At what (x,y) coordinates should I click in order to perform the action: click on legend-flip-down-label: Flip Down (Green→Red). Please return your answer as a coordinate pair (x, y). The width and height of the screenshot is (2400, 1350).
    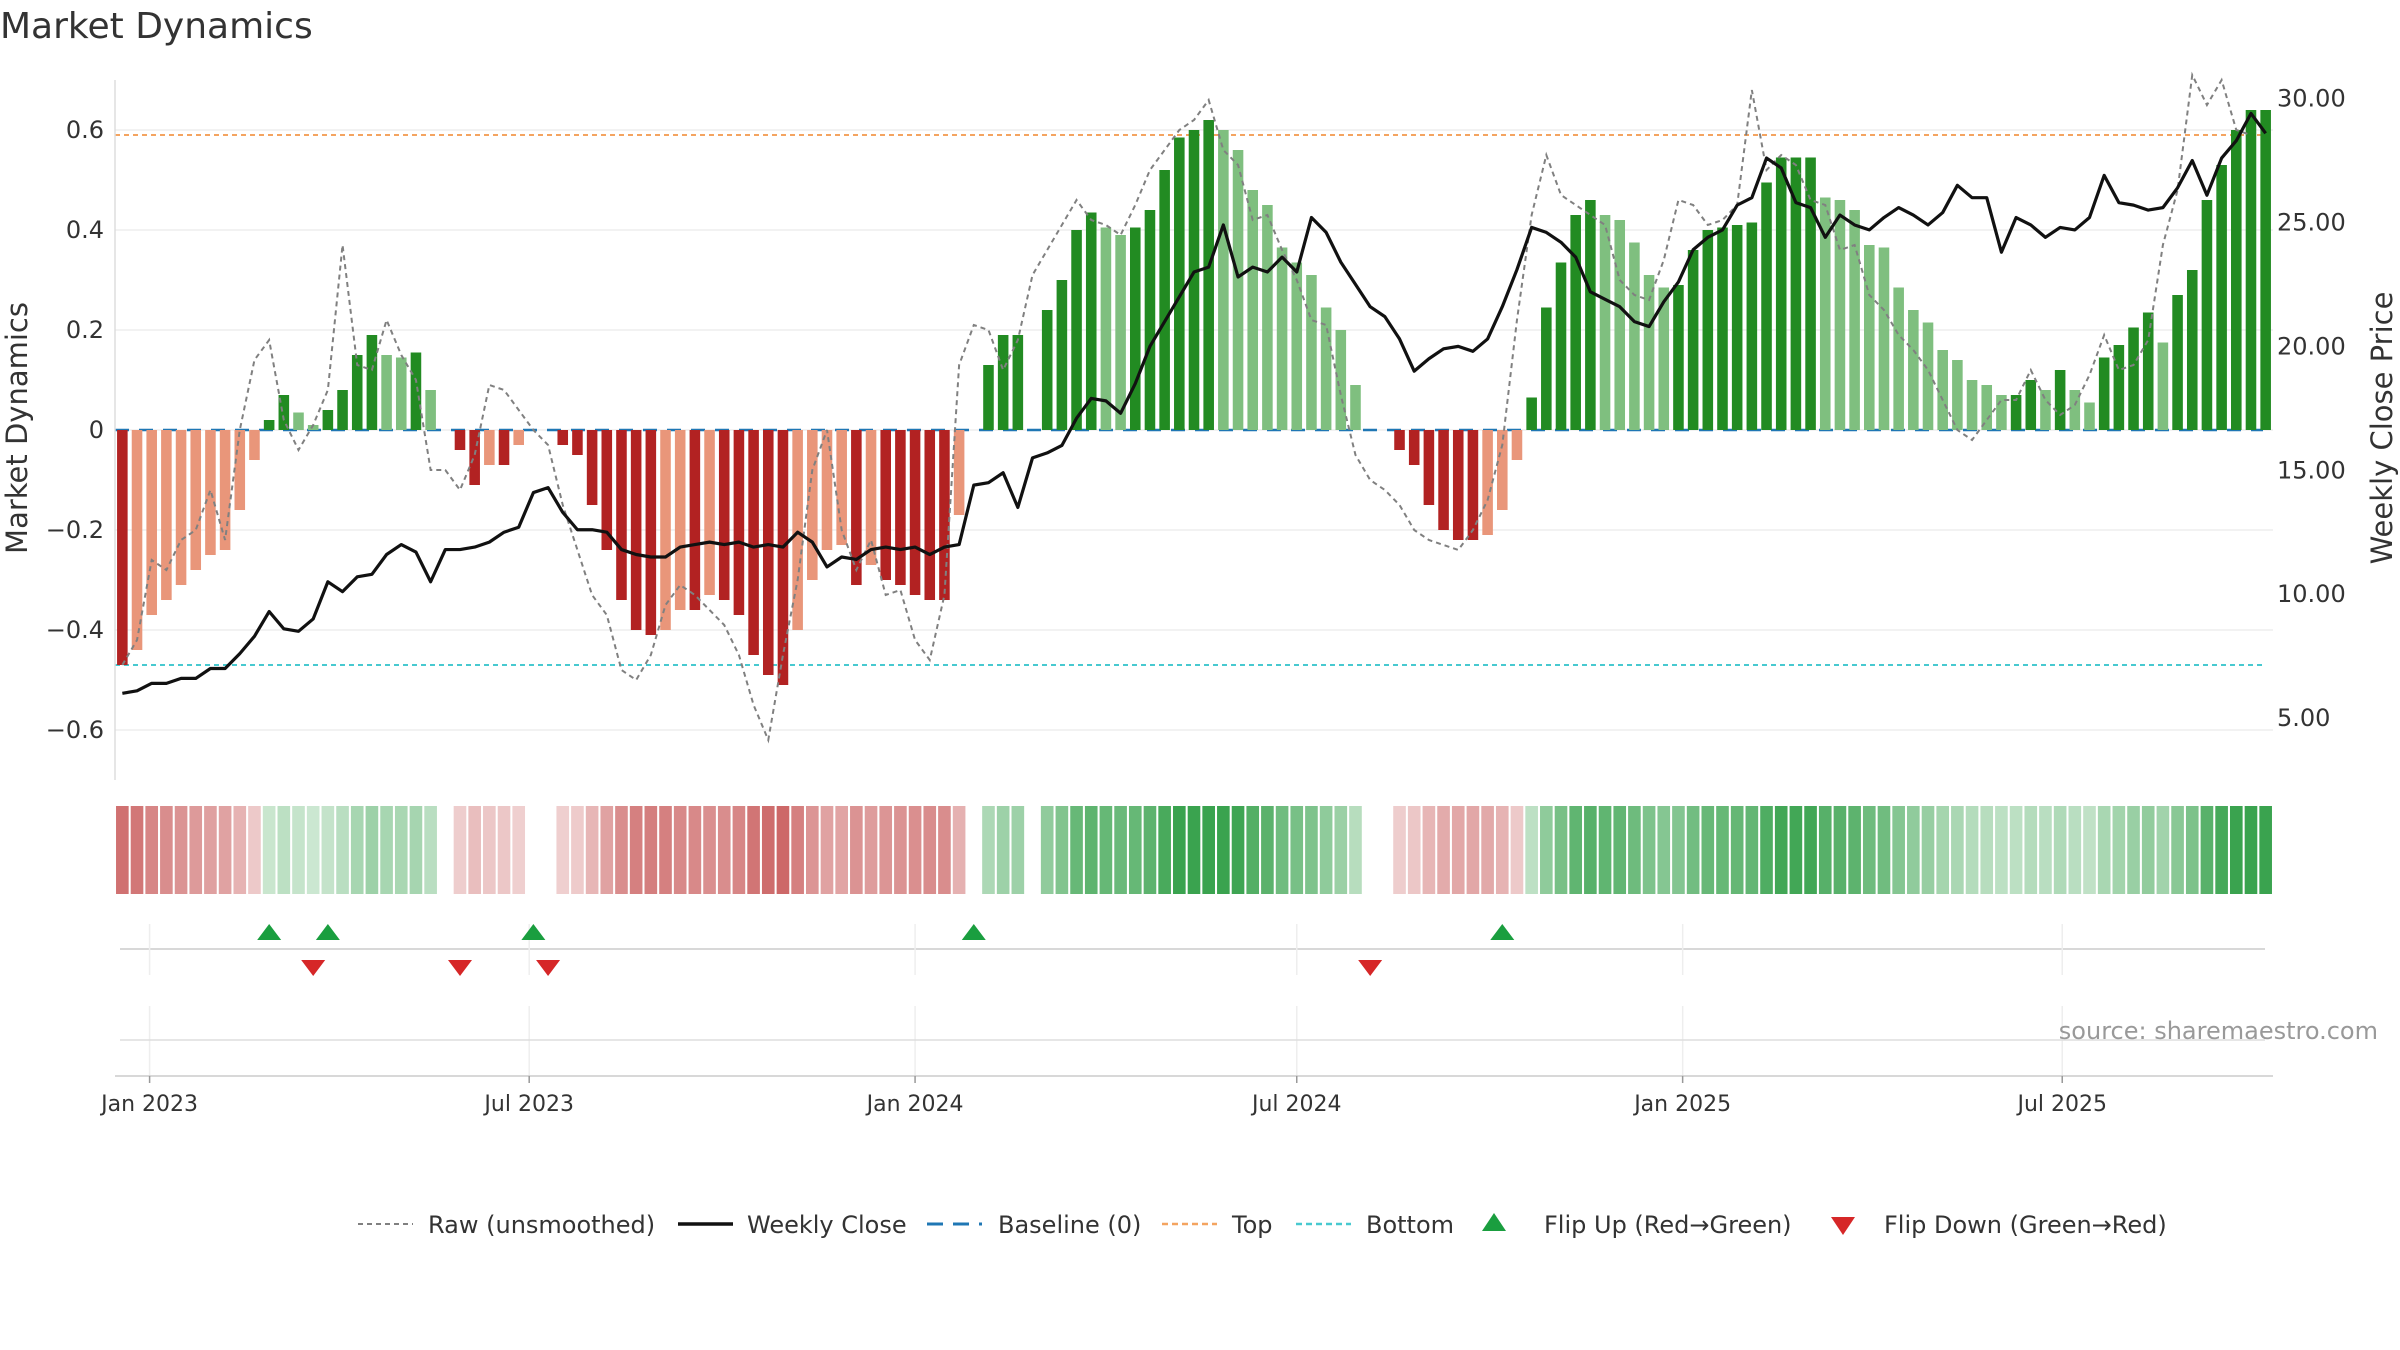
    Looking at the image, I should click on (2025, 1225).